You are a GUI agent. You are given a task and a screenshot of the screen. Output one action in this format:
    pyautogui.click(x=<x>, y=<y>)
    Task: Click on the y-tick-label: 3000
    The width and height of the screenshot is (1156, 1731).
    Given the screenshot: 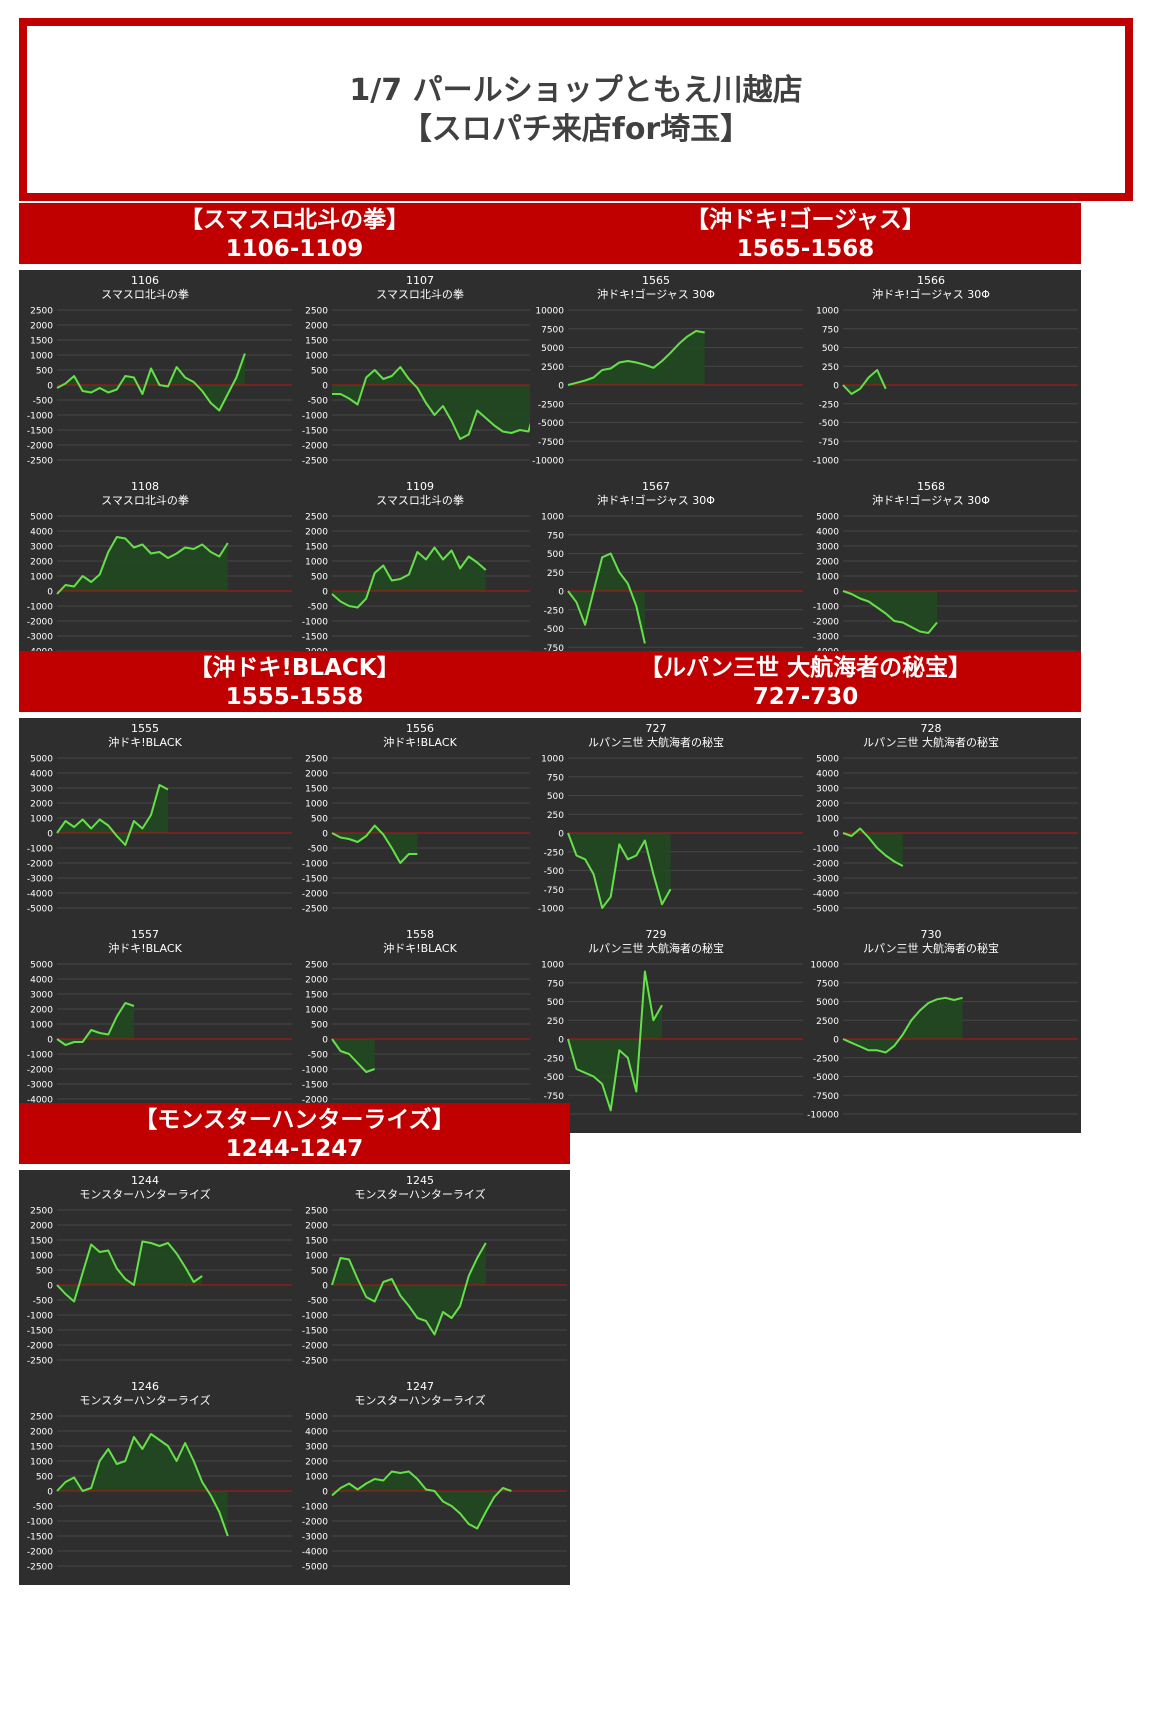 What is the action you would take?
    pyautogui.click(x=41, y=790)
    